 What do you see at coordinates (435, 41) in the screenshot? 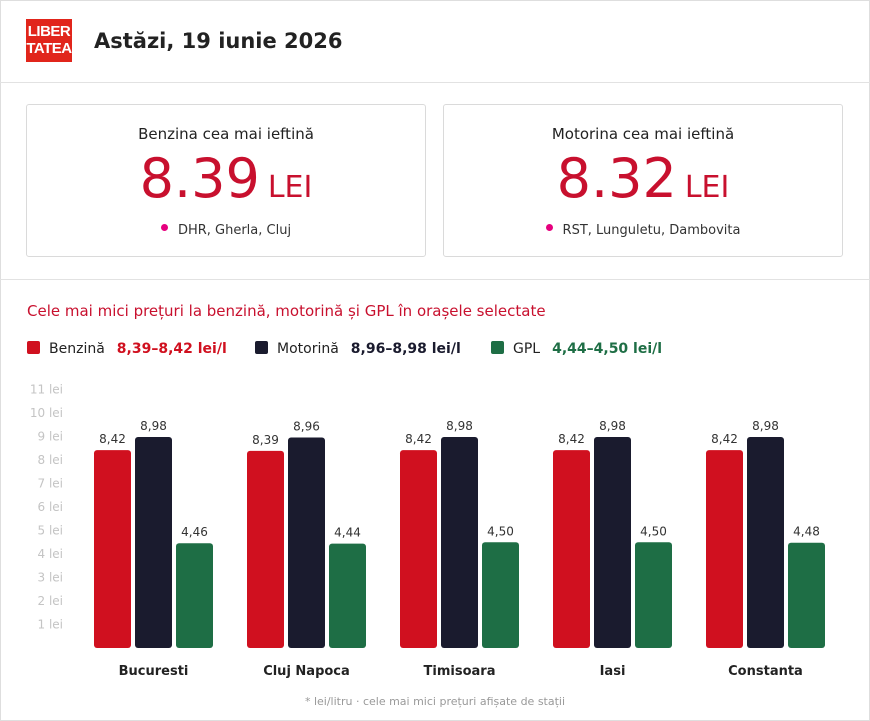
I see `header: LIBER TATEA Astăzi, 19 iunie 2026` at bounding box center [435, 41].